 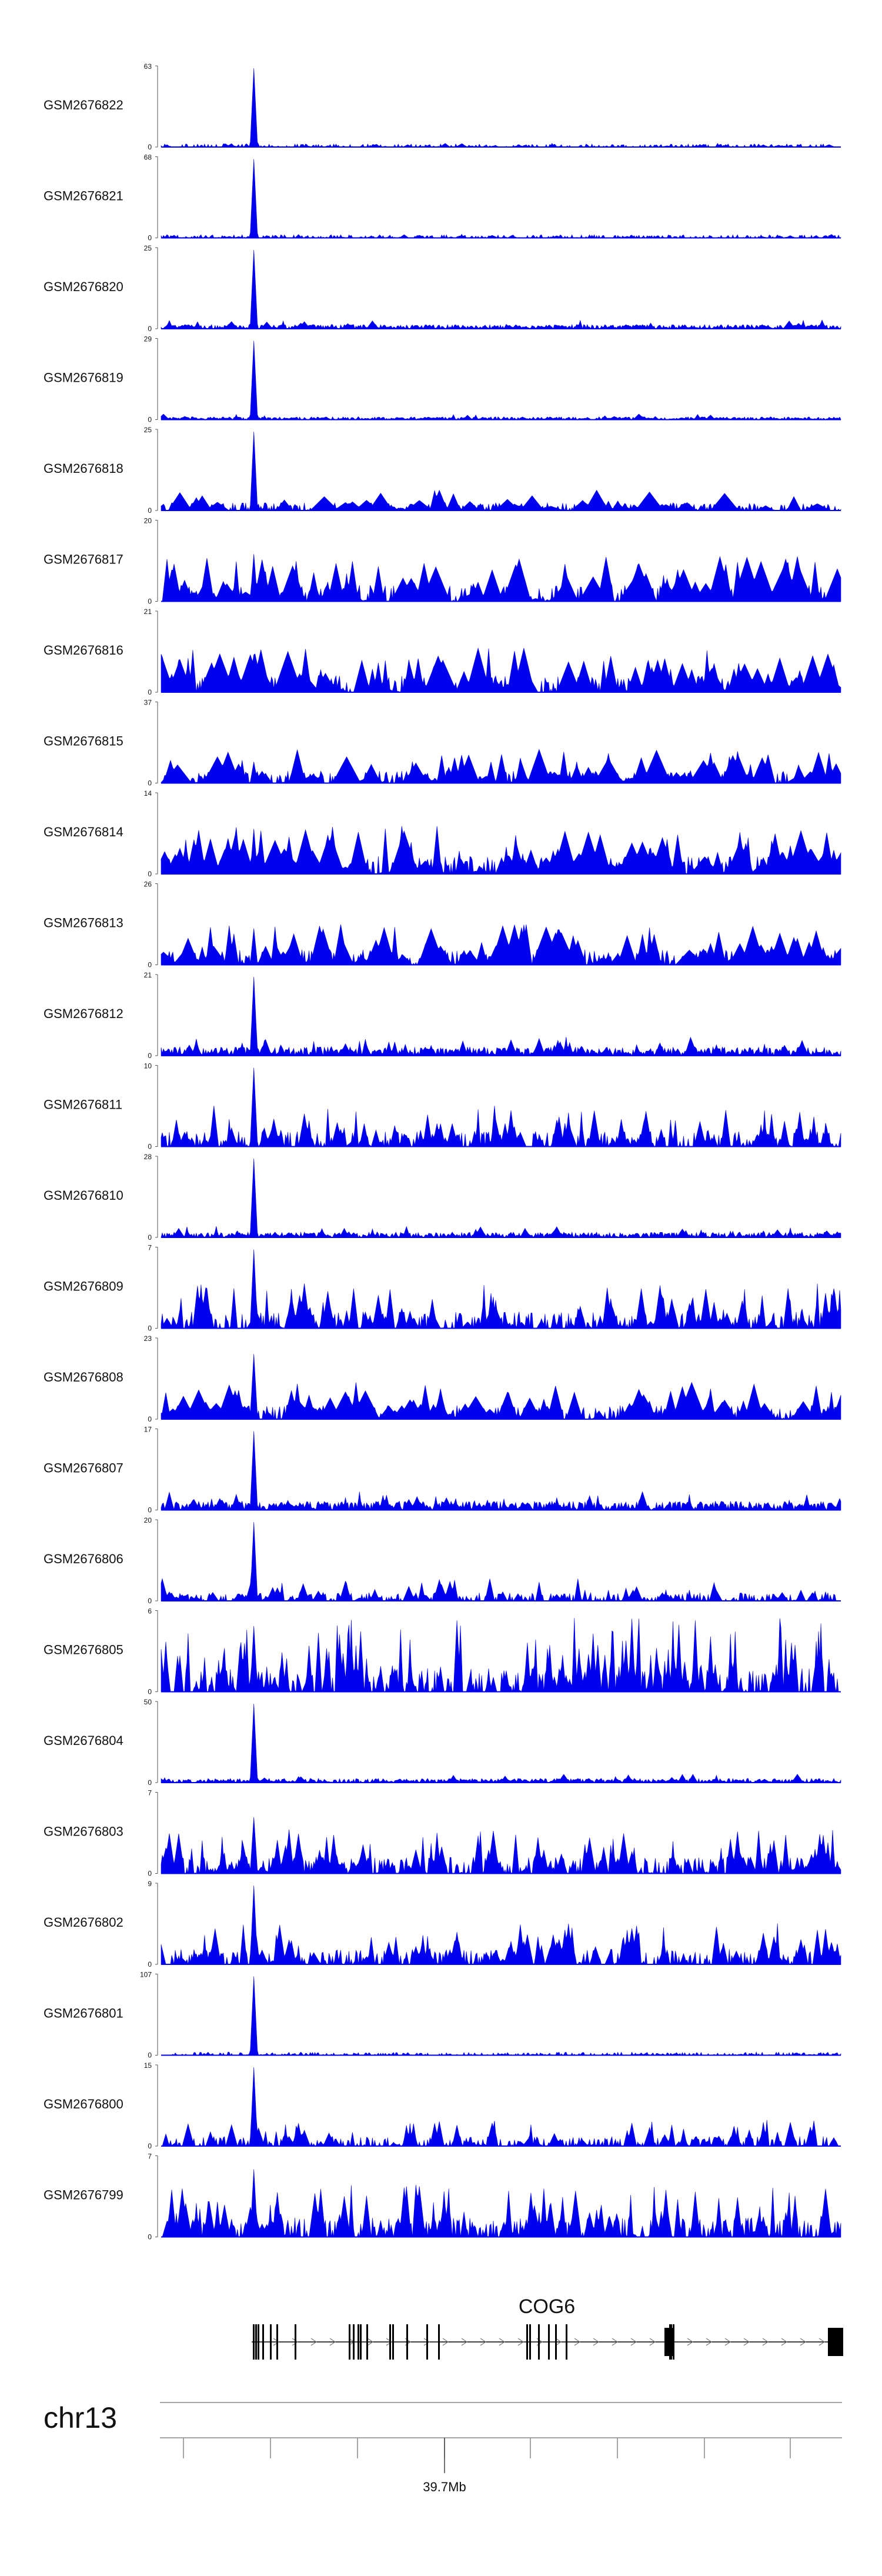 I want to click on track-GSM2676804: GSM2676804 50 0, so click(x=442, y=1742).